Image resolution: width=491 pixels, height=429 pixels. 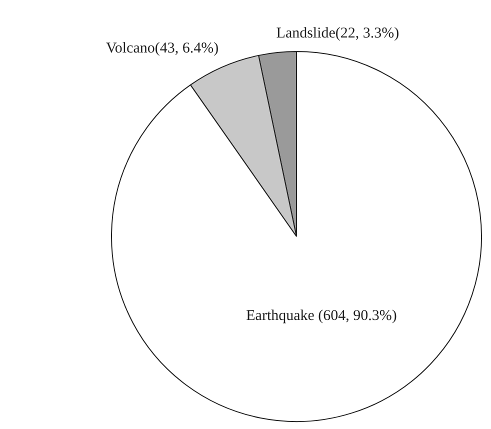 I want to click on slice-label: Earthquake (604, 90.3%), so click(x=321, y=316).